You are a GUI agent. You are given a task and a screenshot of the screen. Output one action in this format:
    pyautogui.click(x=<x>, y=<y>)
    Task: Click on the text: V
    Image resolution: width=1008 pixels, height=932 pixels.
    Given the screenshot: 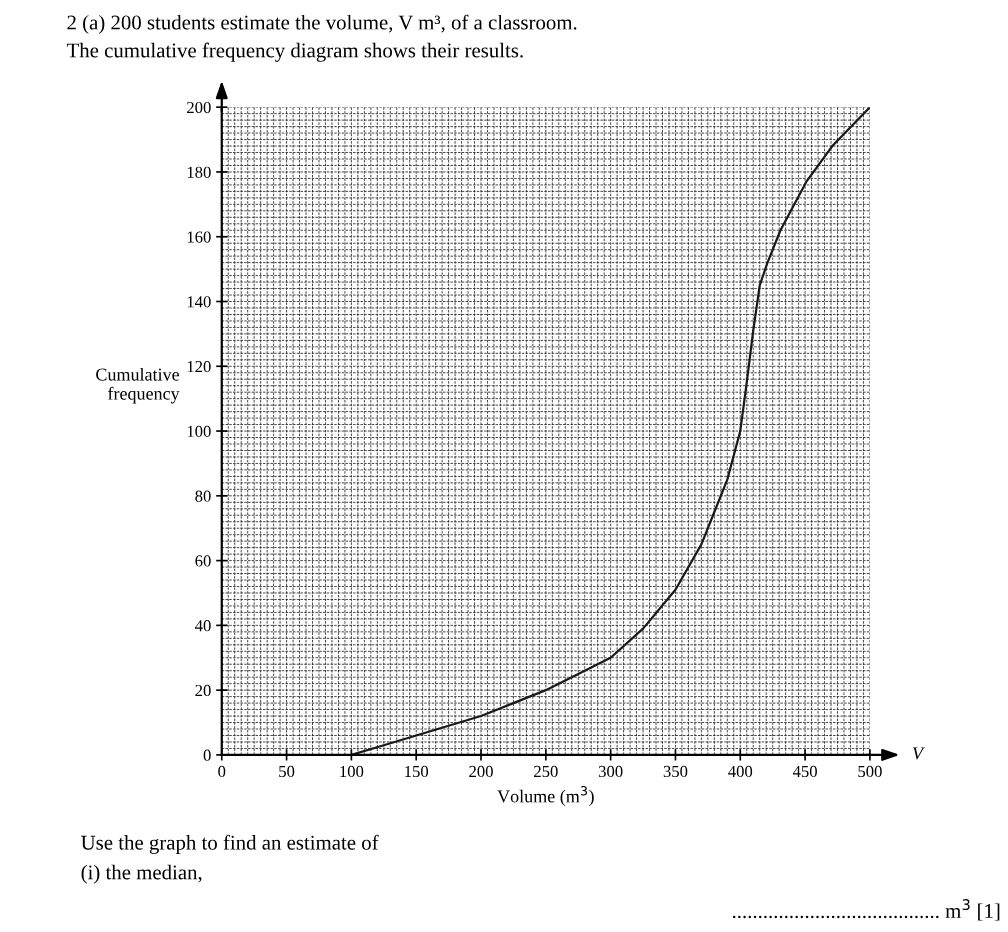 What is the action you would take?
    pyautogui.click(x=918, y=753)
    